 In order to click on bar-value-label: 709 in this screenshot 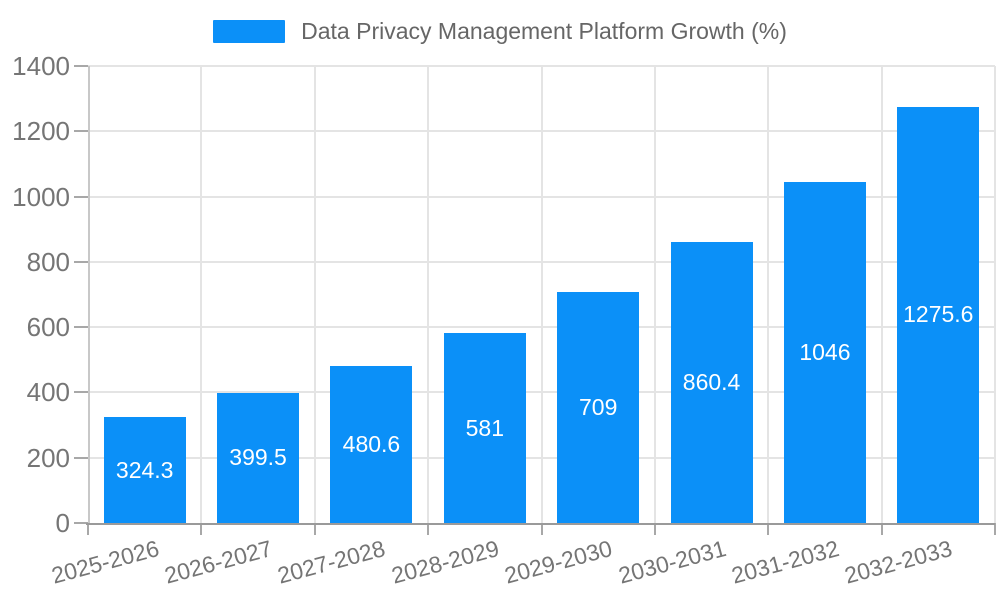, I will do `click(598, 406)`.